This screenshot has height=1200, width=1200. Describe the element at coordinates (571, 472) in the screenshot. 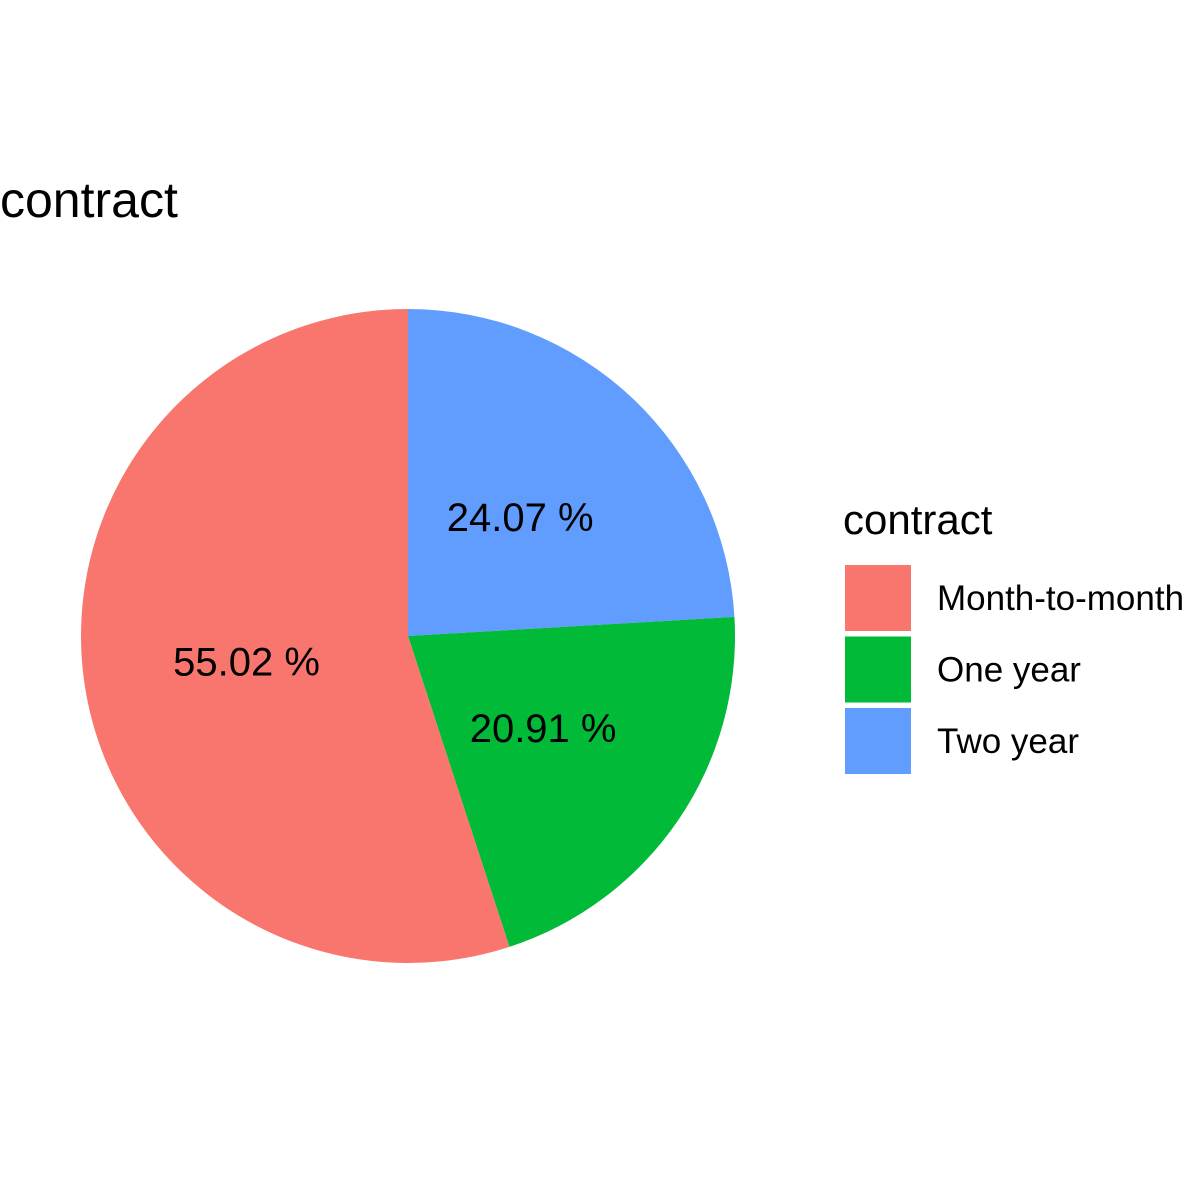

I see `pie-slice-two-year` at that location.